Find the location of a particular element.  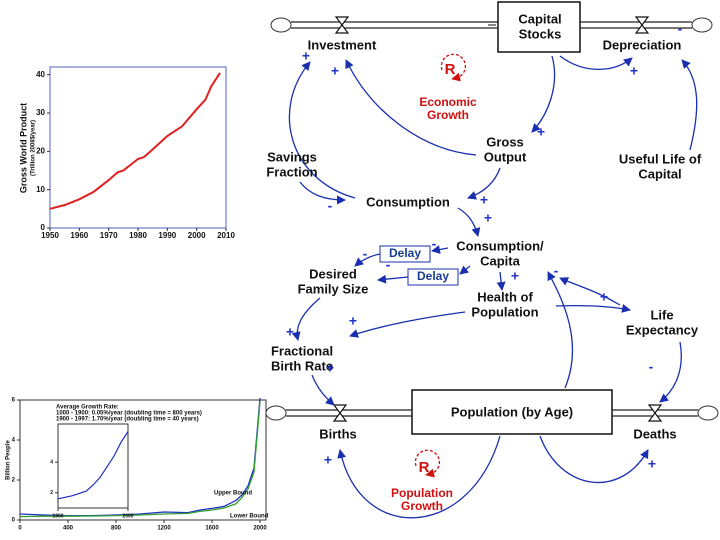

node-label: Useful Life of is located at coordinates (660, 158).